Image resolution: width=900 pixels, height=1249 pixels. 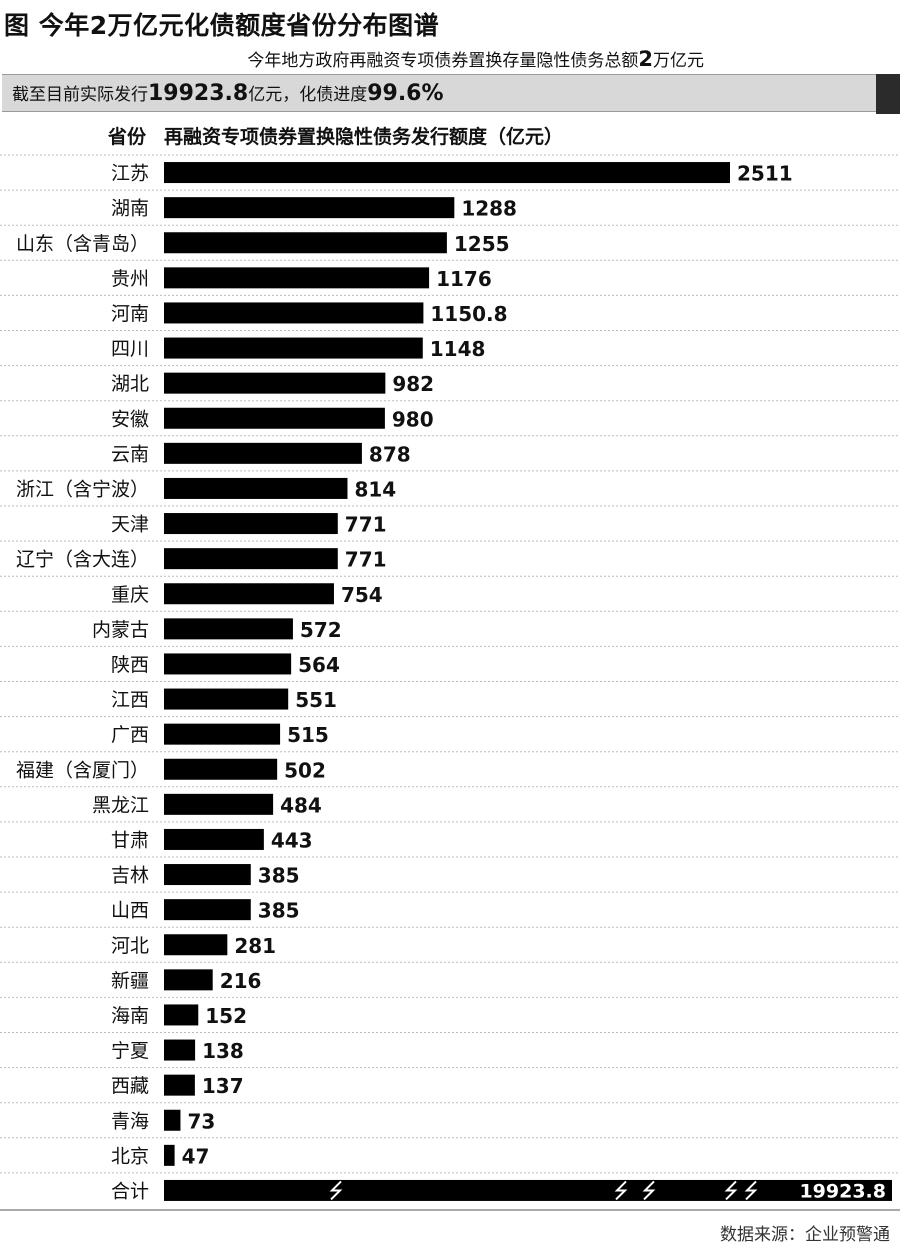 I want to click on province-label: 北京, so click(x=130, y=1156).